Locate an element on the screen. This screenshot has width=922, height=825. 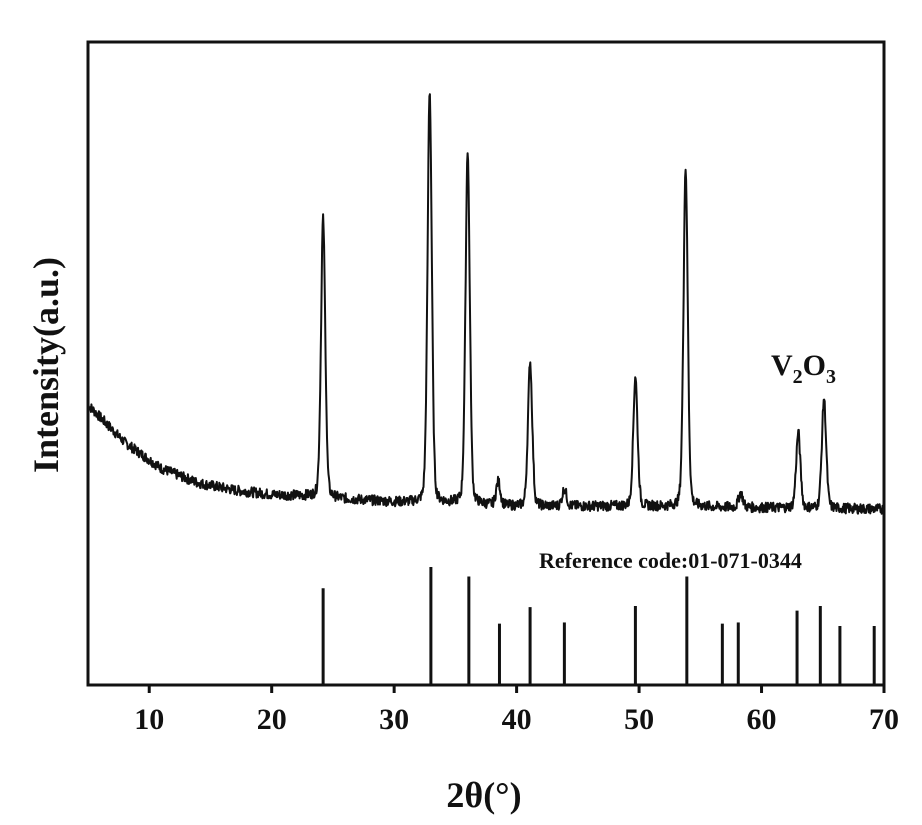
x-axis-tick-labels: 10 20 30 40 50 60 70 is located at coordinates (516, 719).